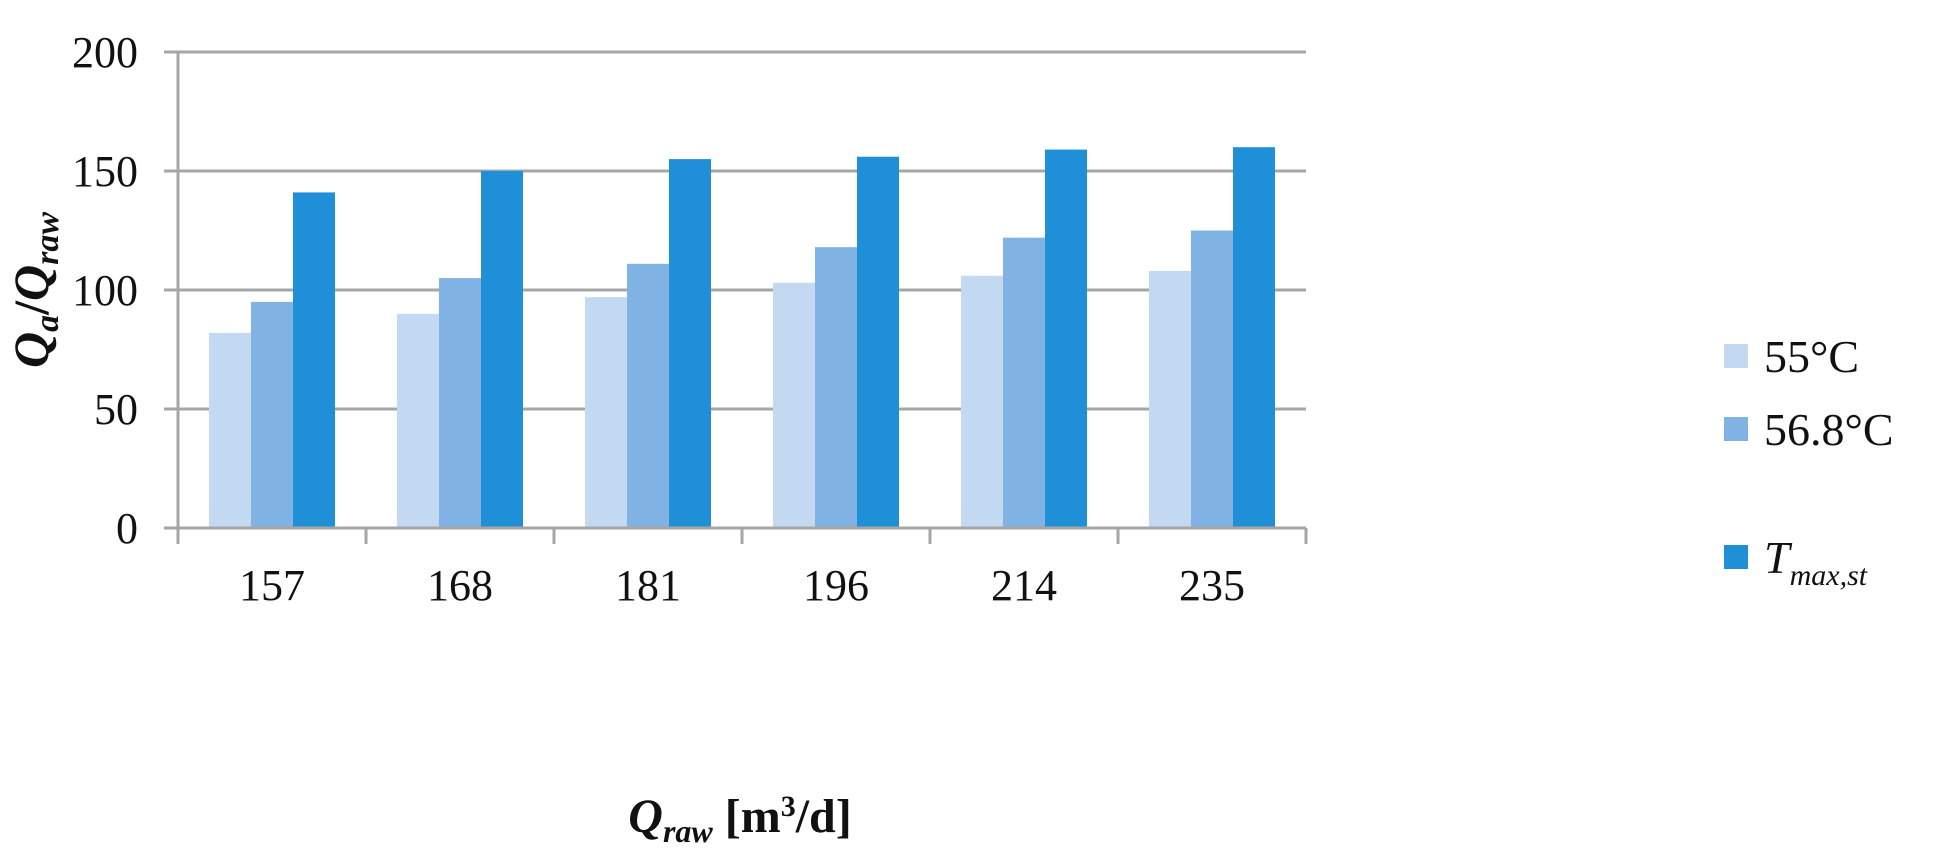  Describe the element at coordinates (116, 409) in the screenshot. I see `y-tick-label: 50` at that location.